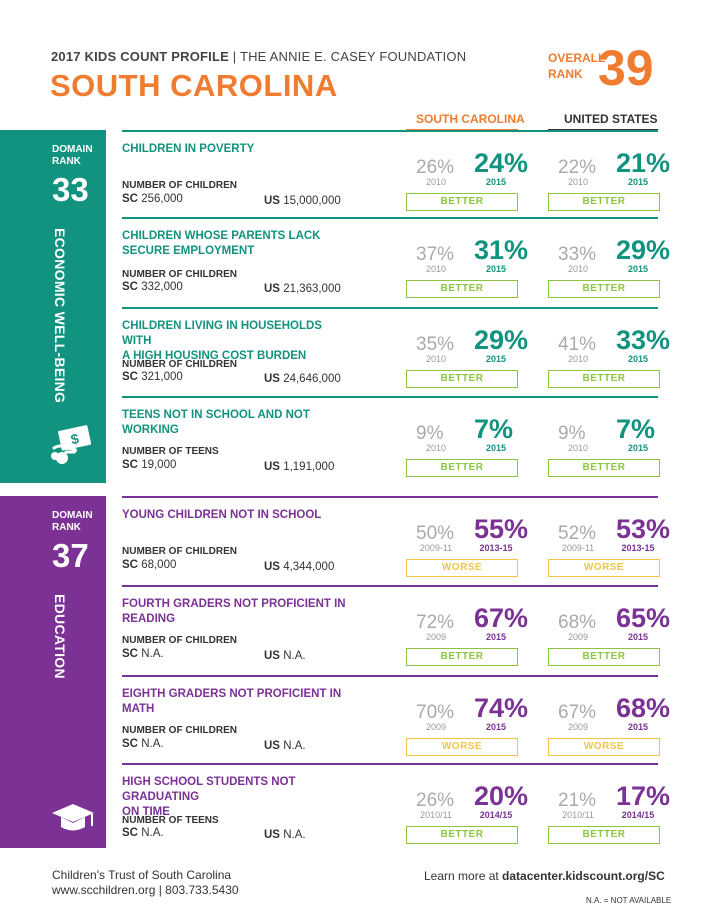 The image size is (710, 918). I want to click on indicator-name: TEENS NOT IN SCHOOL AND NOT WORKING, so click(237, 423).